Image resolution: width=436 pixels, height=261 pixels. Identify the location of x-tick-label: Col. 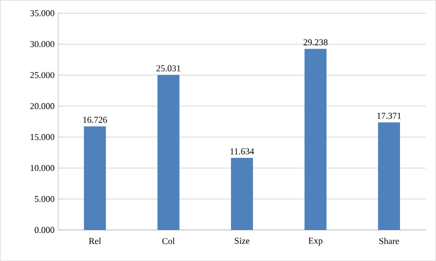
(168, 241).